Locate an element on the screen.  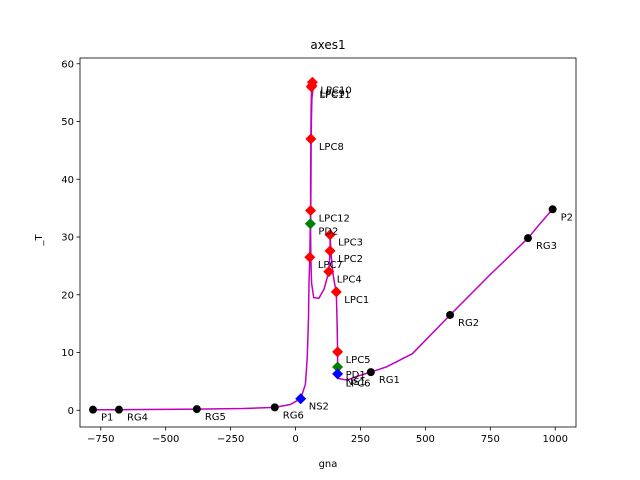
x-tick-label: 1000 is located at coordinates (554, 439).